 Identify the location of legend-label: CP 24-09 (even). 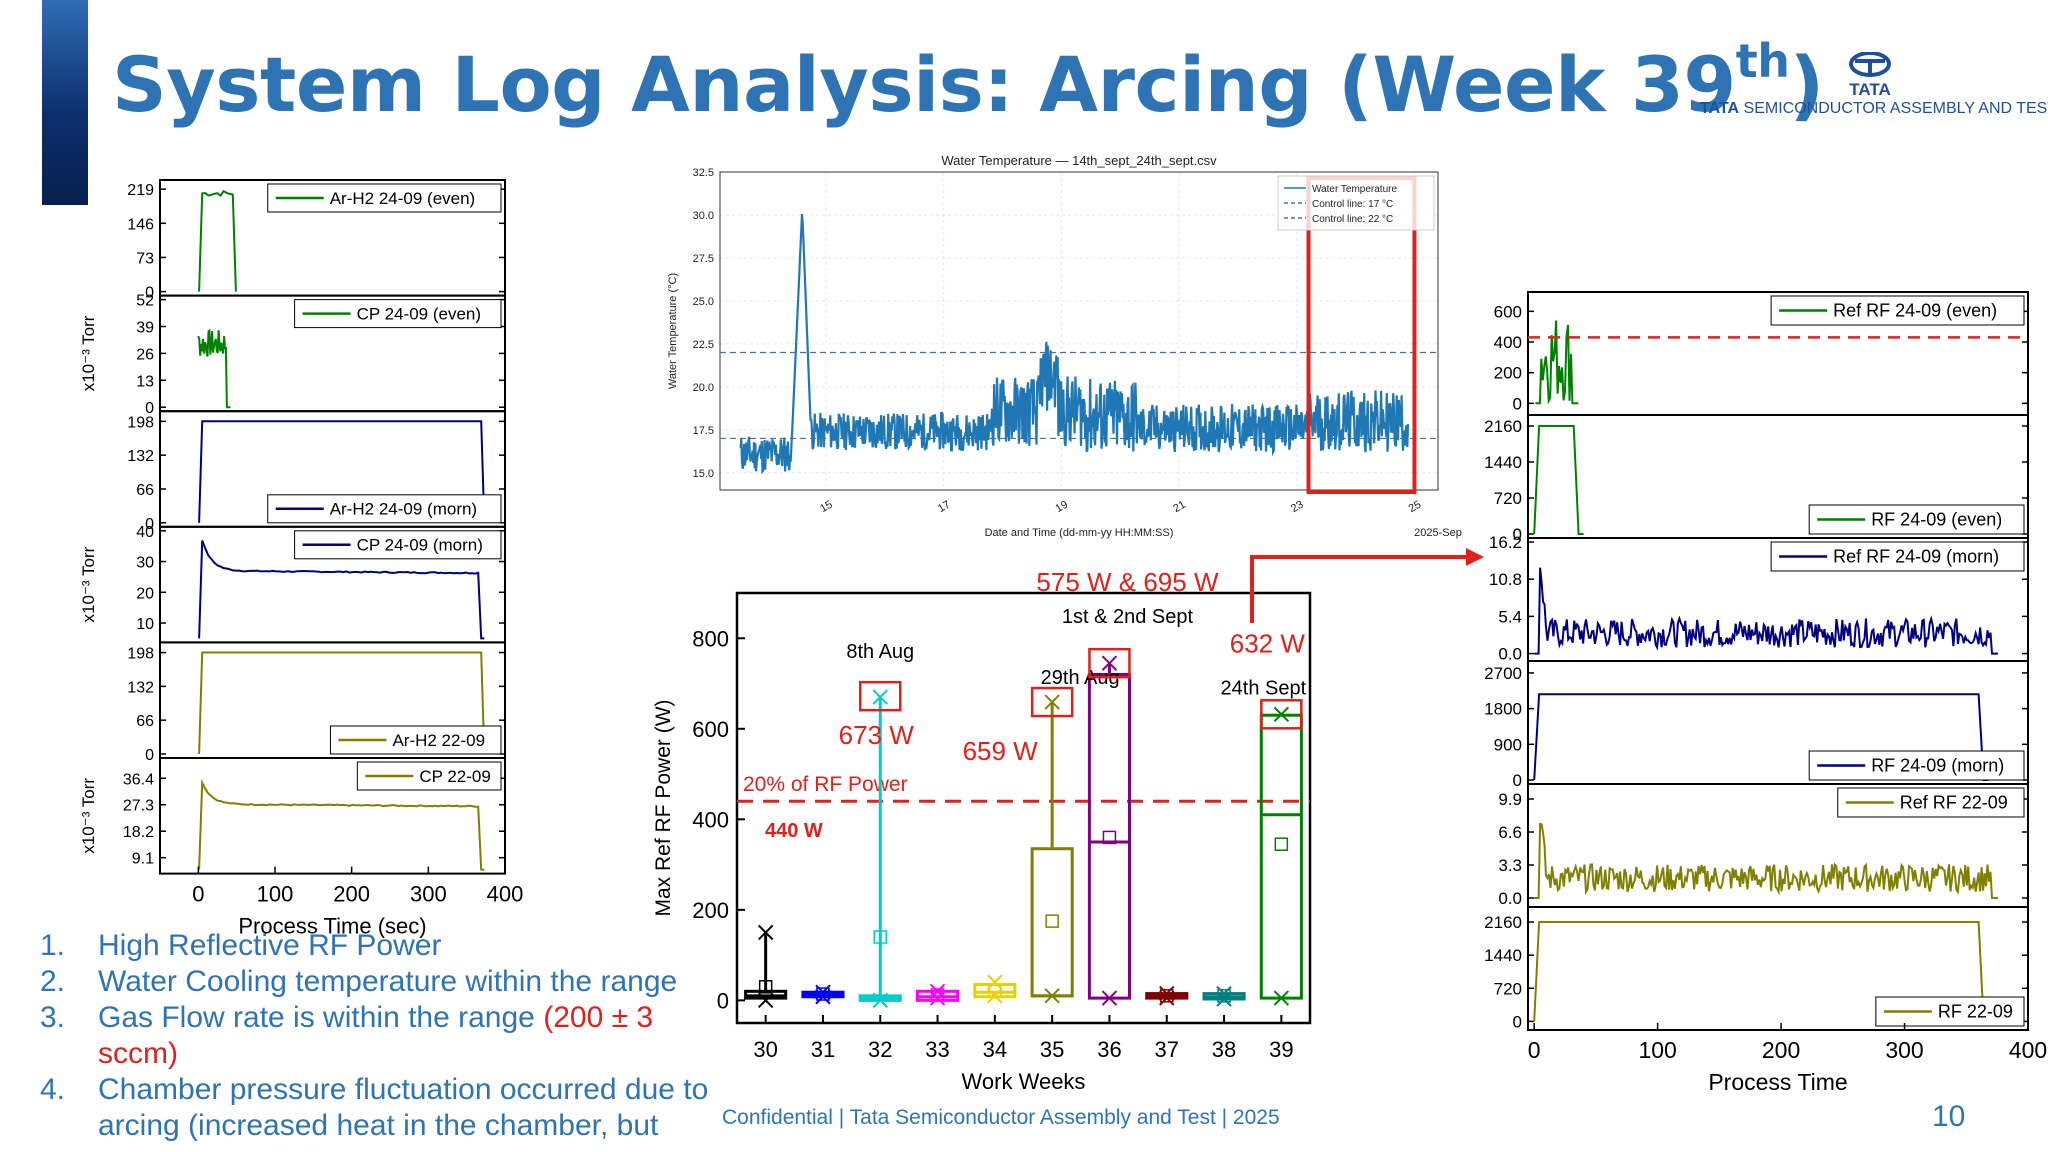
(419, 313).